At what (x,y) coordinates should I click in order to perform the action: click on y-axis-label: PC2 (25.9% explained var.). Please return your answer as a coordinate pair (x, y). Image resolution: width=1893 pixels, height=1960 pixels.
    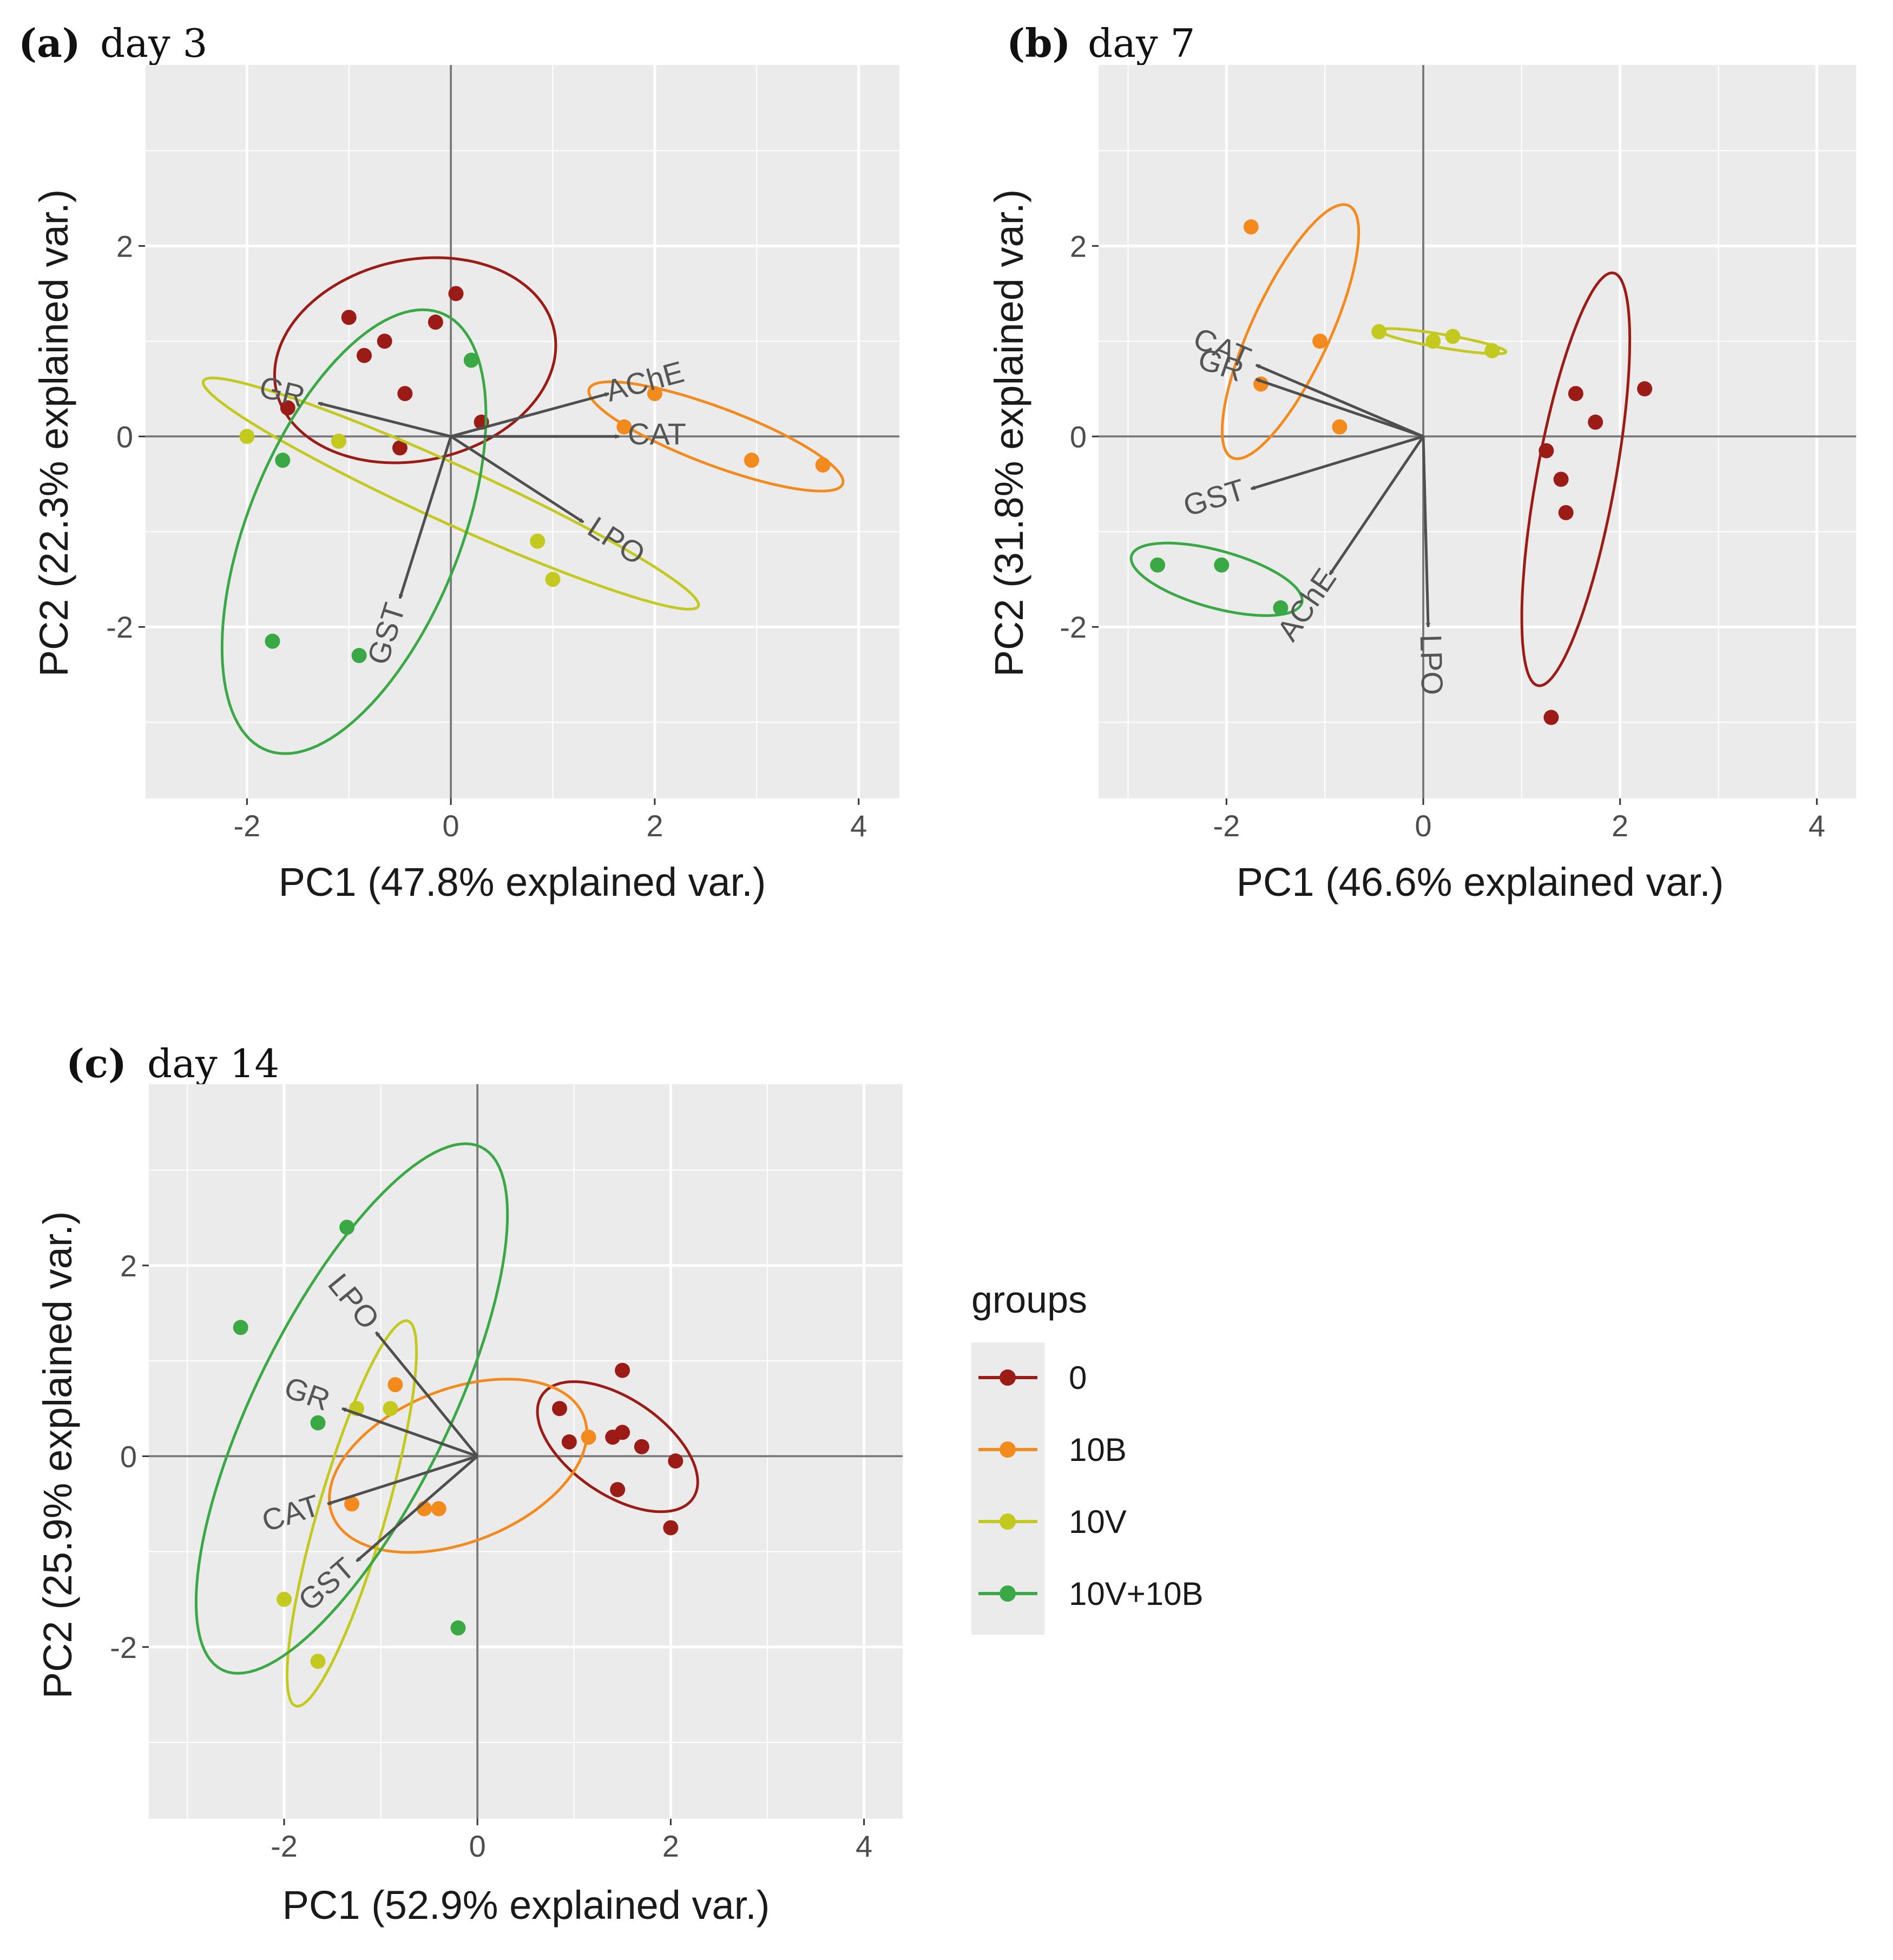
    Looking at the image, I should click on (58, 1455).